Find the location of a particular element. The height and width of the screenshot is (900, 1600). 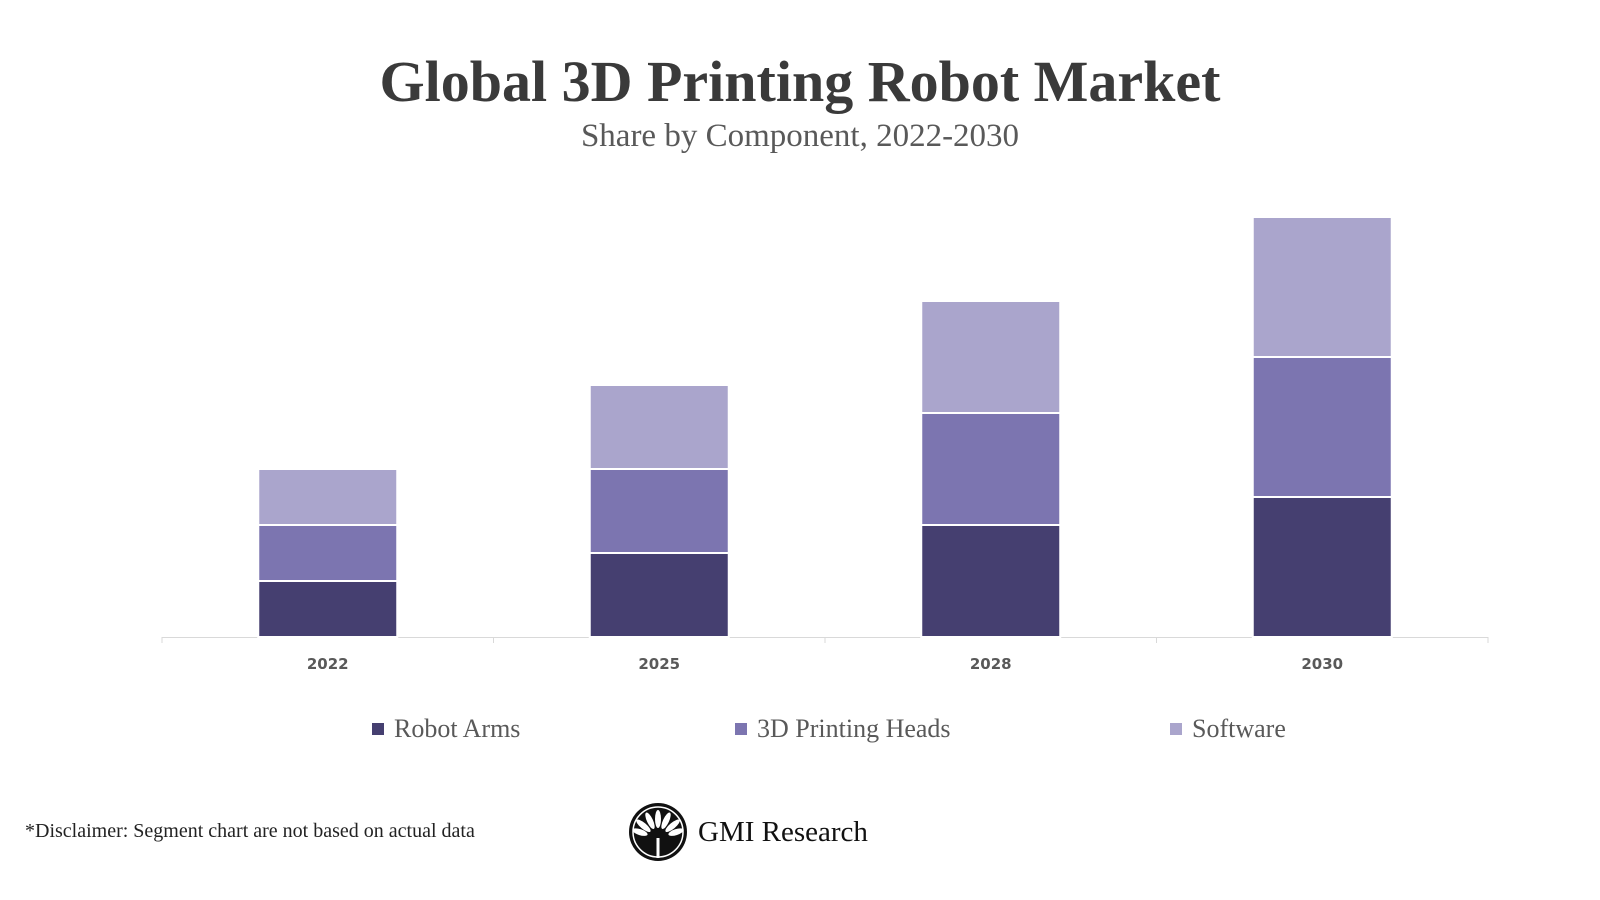

bar-segment-3d-printing-heads-2022 is located at coordinates (328, 553).